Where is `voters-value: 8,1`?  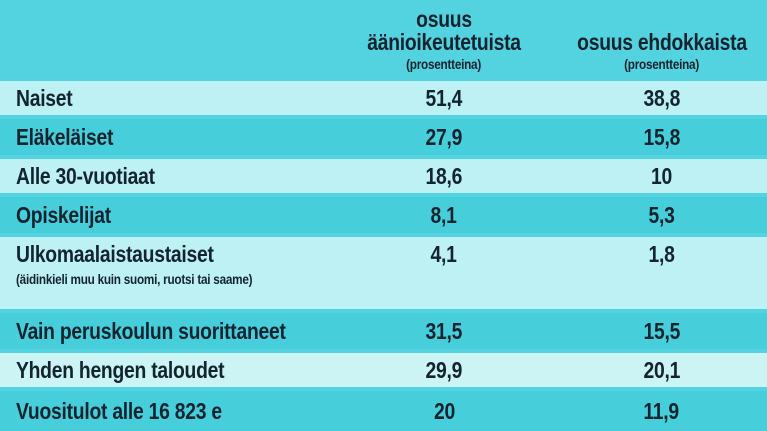 voters-value: 8,1 is located at coordinates (444, 214).